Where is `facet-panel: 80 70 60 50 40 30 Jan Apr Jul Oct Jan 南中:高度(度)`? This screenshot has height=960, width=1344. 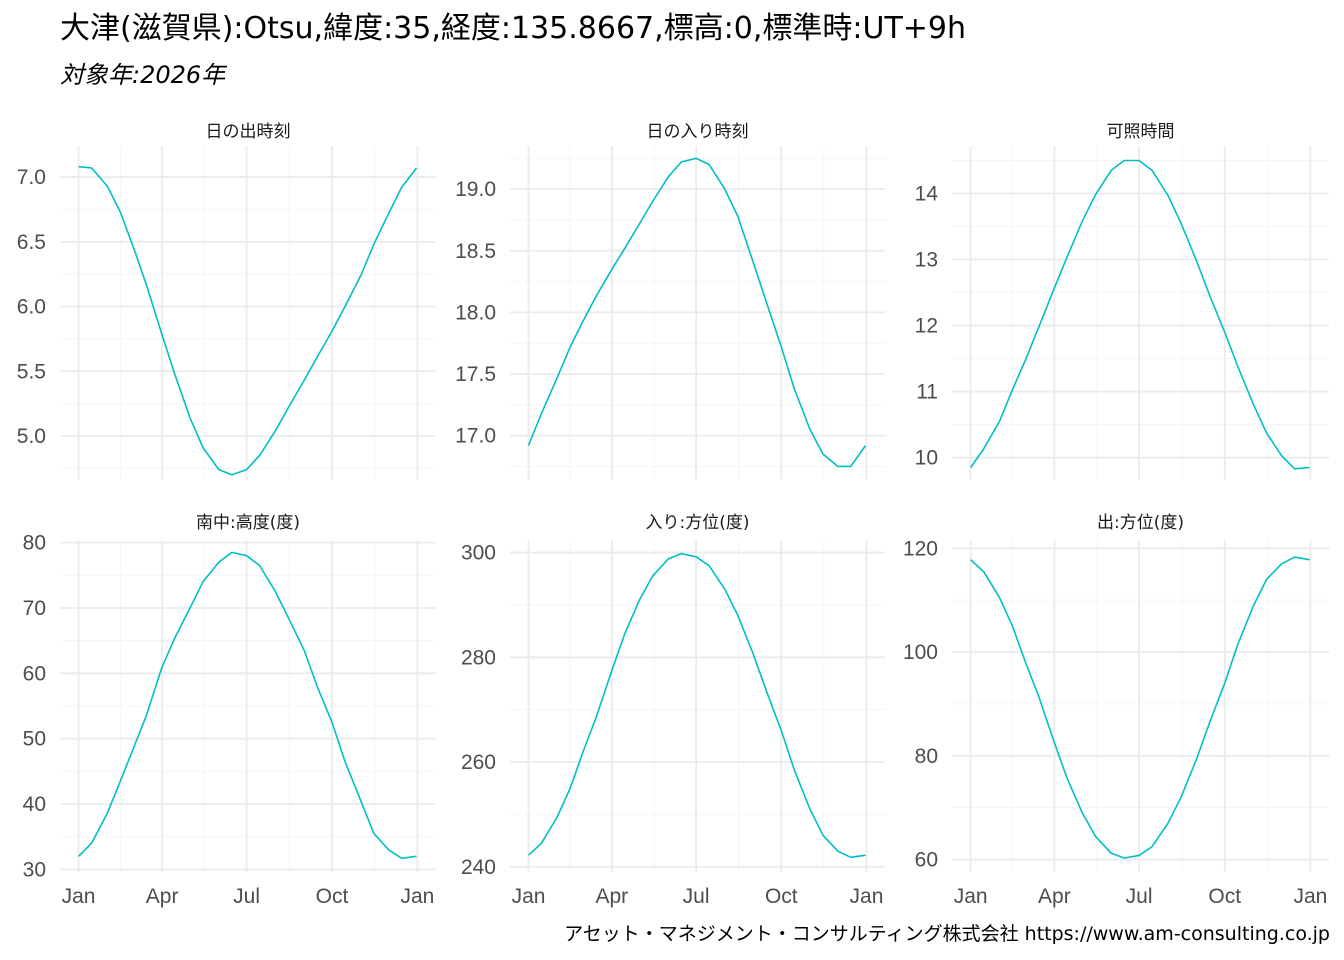
facet-panel: 80 70 60 50 40 30 Jan Apr Jul Oct Jan 南中:高度(度) is located at coordinates (229, 710).